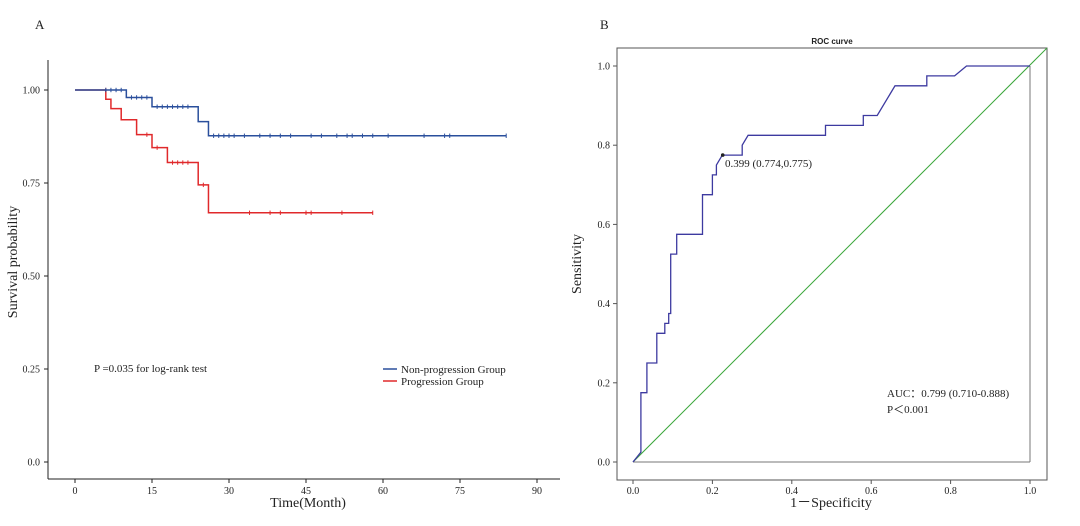 This screenshot has height=526, width=1080. I want to click on km-annotation: P =0.035 for log-rank test, so click(150, 369).